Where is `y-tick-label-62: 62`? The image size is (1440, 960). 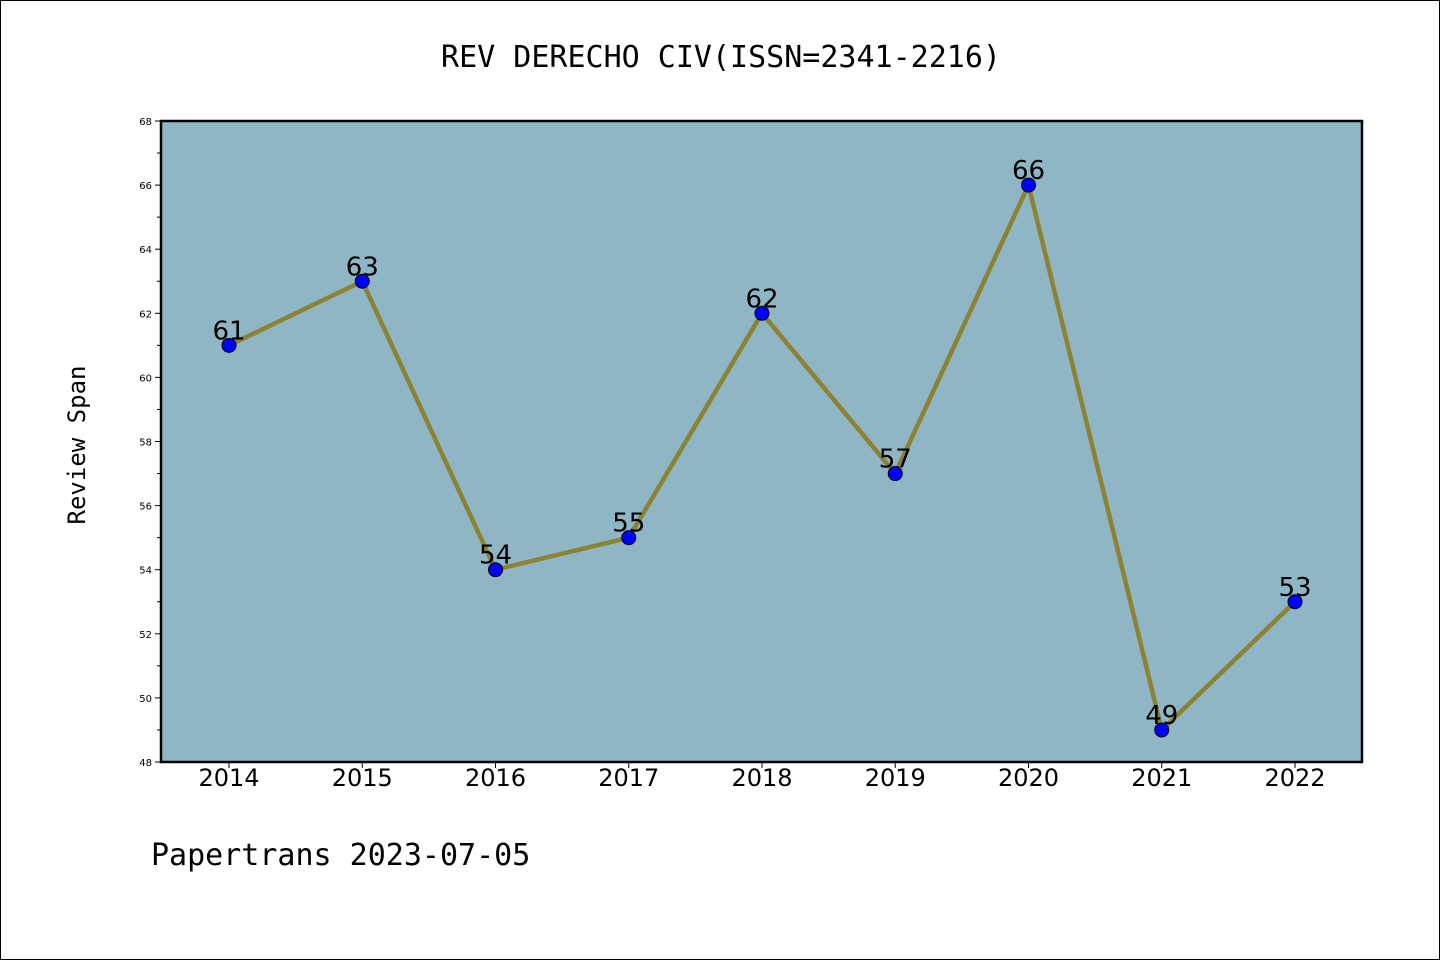 y-tick-label-62: 62 is located at coordinates (145, 314).